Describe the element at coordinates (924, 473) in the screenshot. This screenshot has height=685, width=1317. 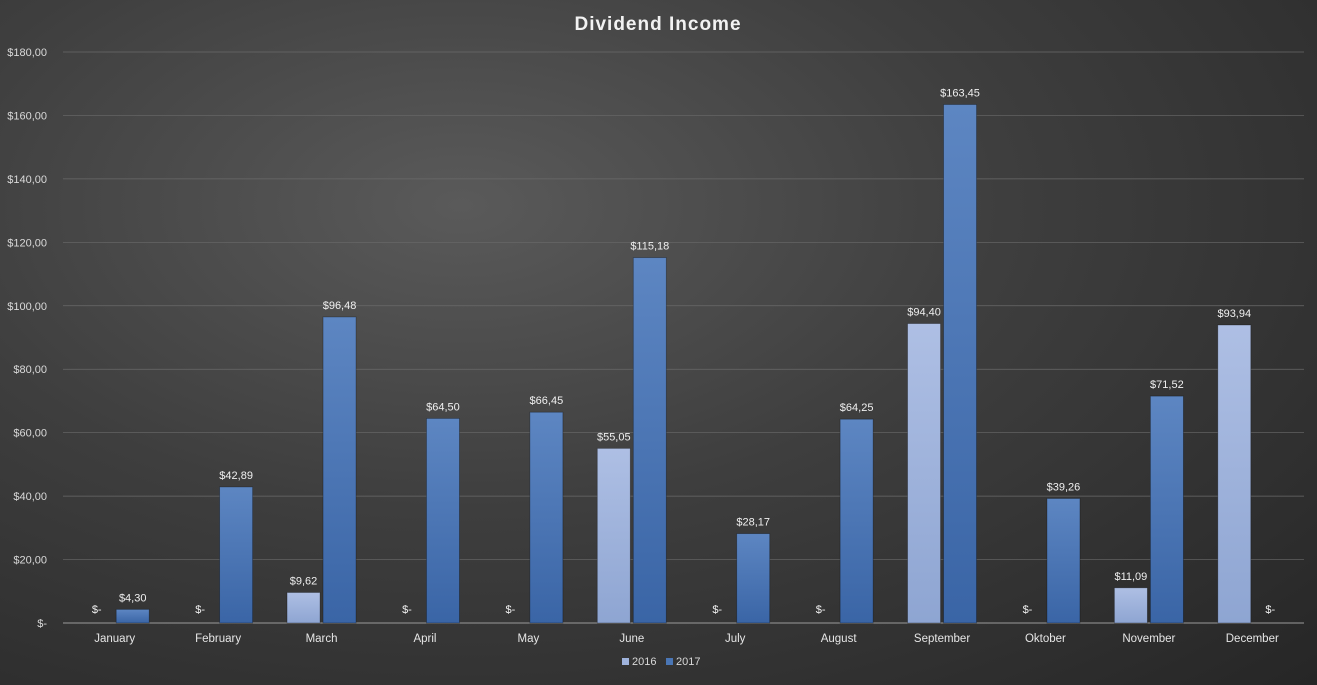
I see `bar-2016-september` at that location.